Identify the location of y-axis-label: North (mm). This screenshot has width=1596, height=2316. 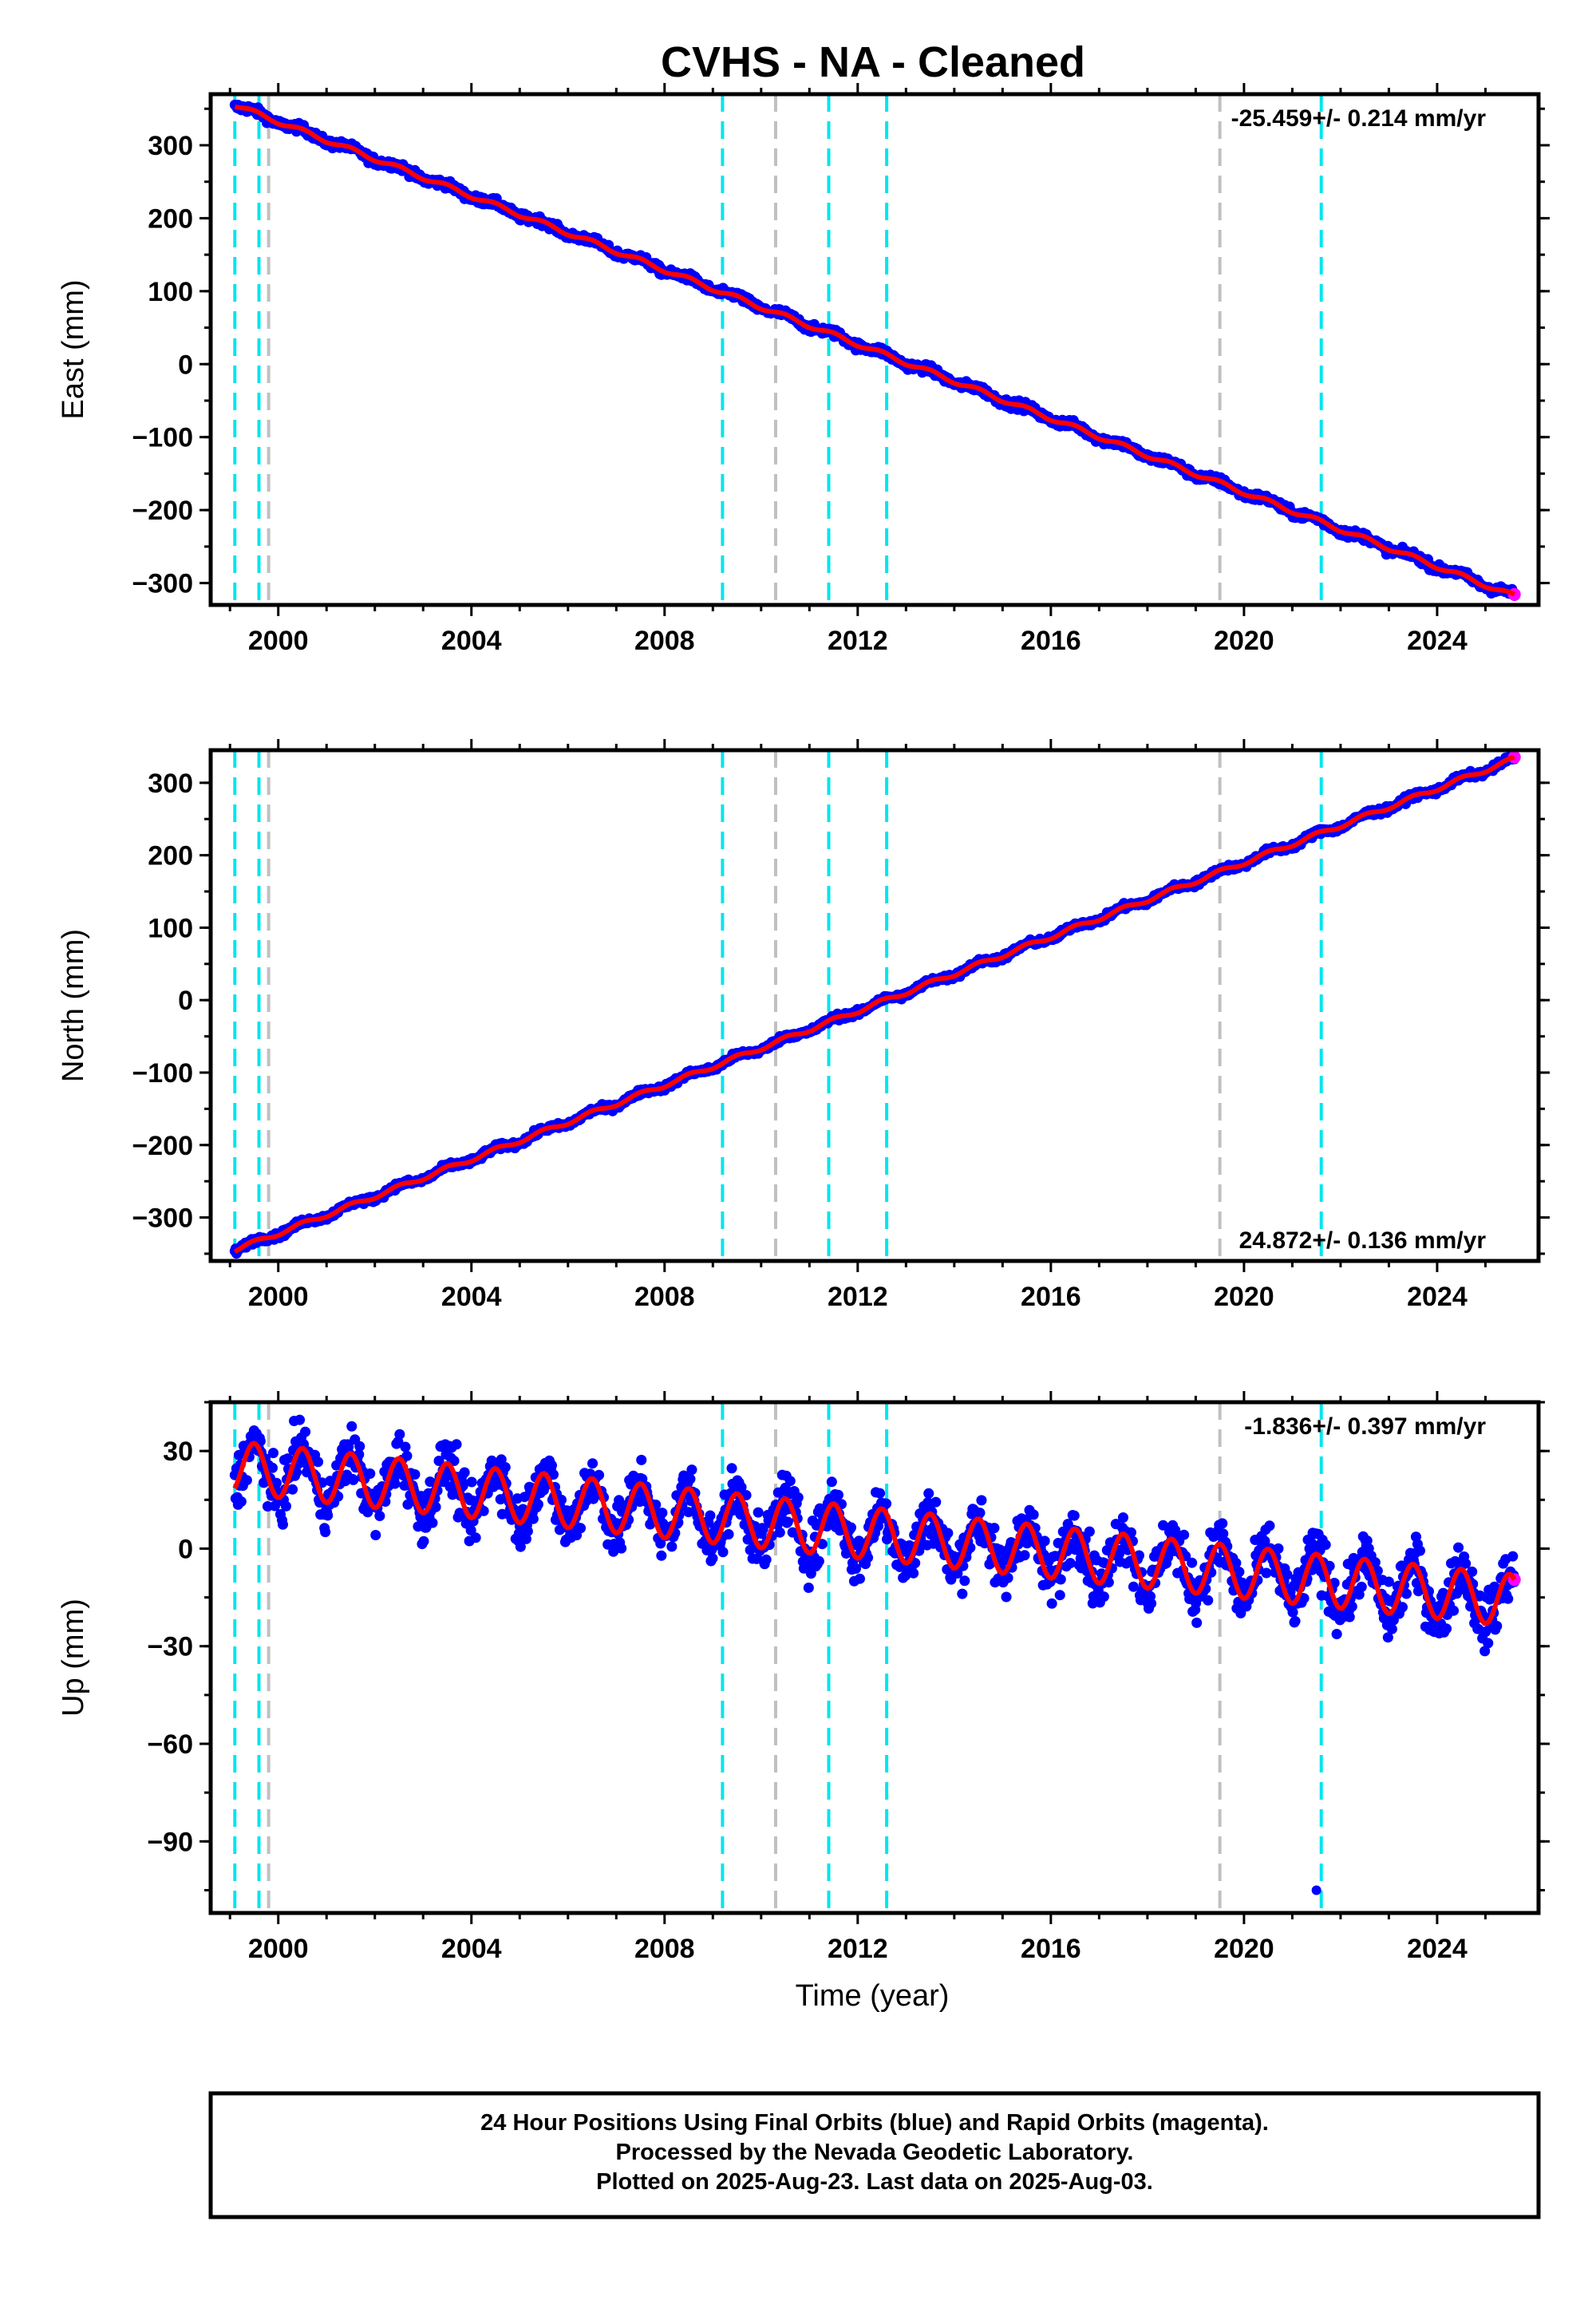
(73, 1006).